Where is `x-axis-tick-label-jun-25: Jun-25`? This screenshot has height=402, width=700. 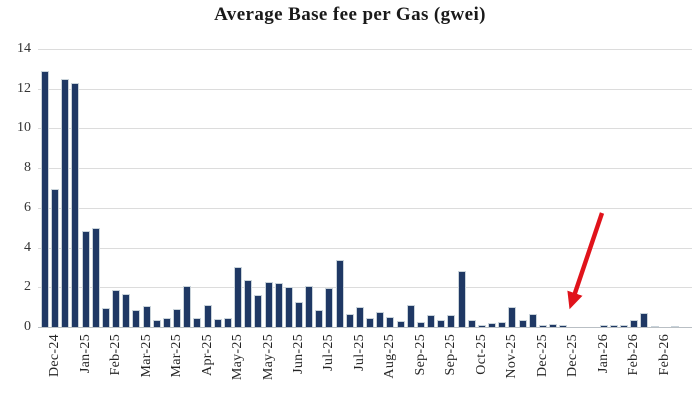 x-axis-tick-label-jun-25: Jun-25 is located at coordinates (299, 354).